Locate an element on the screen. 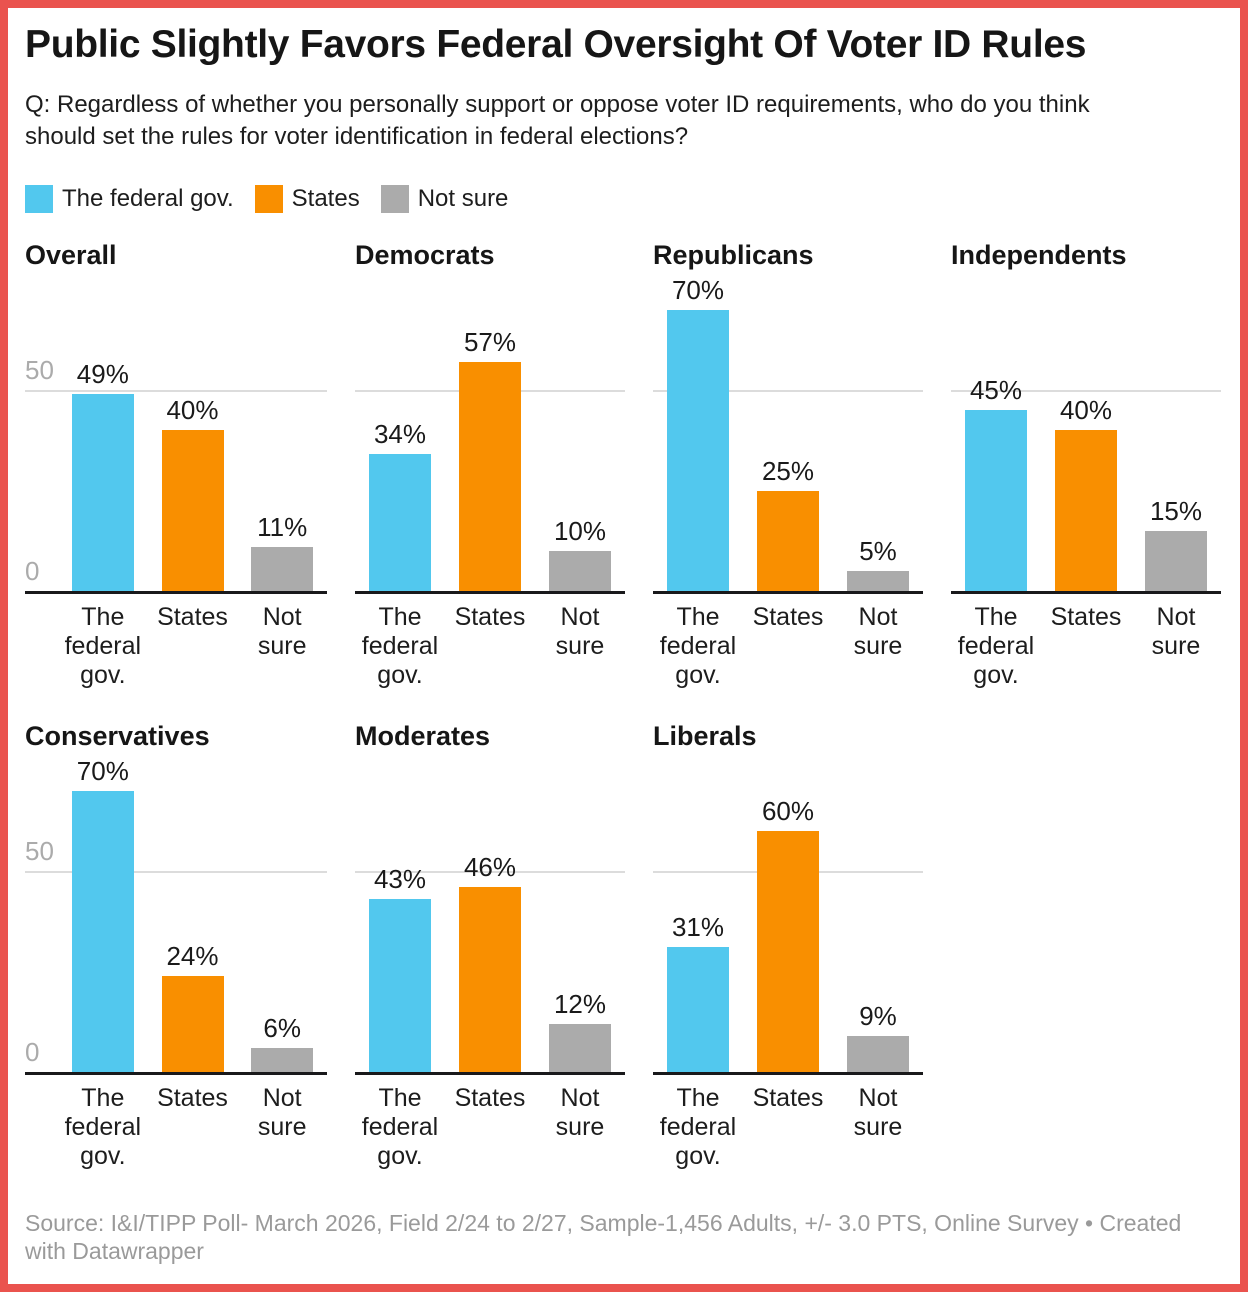 The height and width of the screenshot is (1292, 1248). legend-item-not-sure: Not sure is located at coordinates (444, 198).